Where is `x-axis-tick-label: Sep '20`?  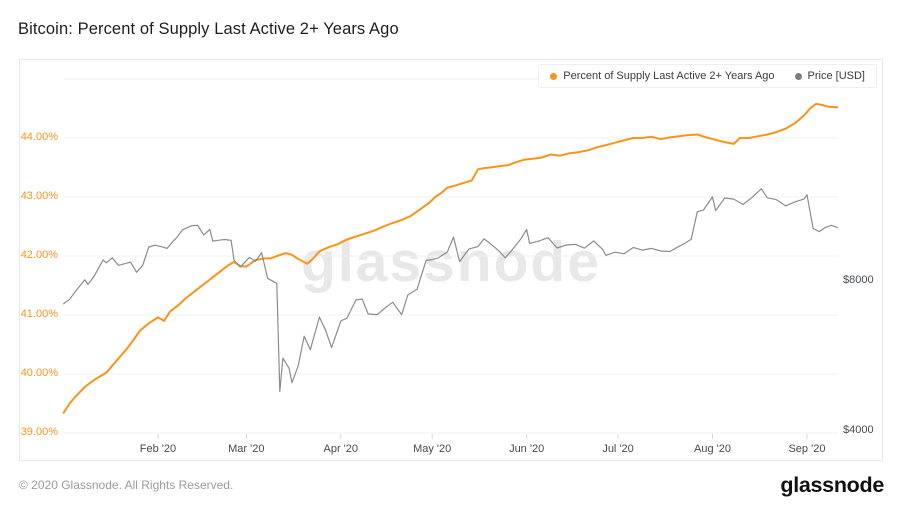 x-axis-tick-label: Sep '20 is located at coordinates (807, 449).